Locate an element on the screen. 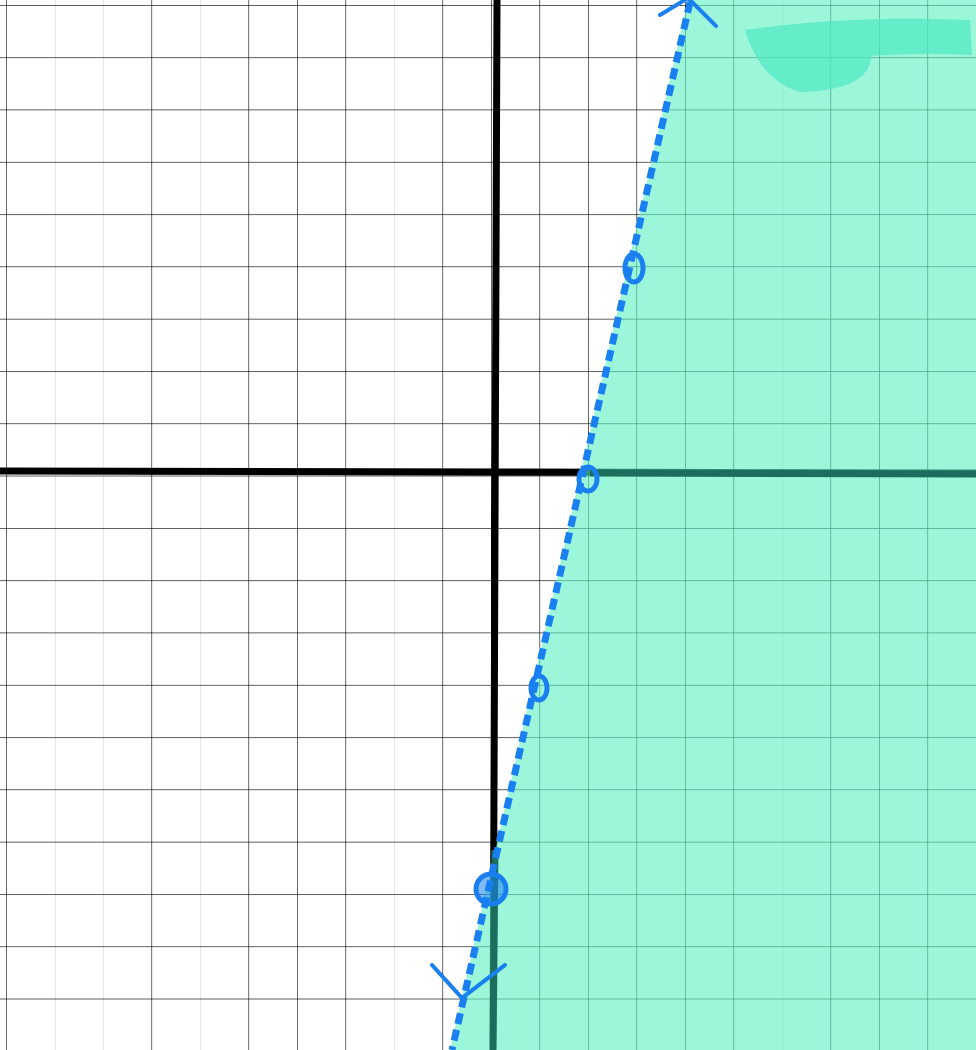 The image size is (976, 1050). arrow-bottom is located at coordinates (468, 982).